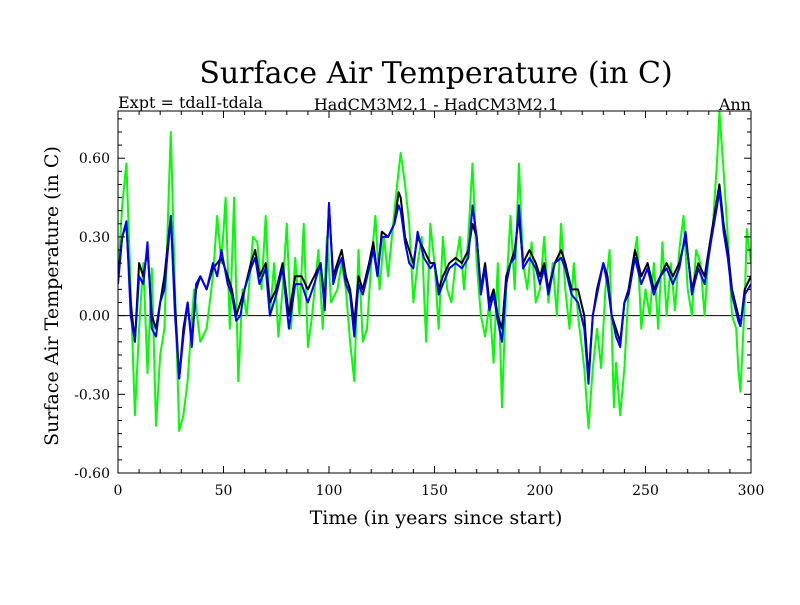  What do you see at coordinates (540, 491) in the screenshot?
I see `x-tick-label: 200` at bounding box center [540, 491].